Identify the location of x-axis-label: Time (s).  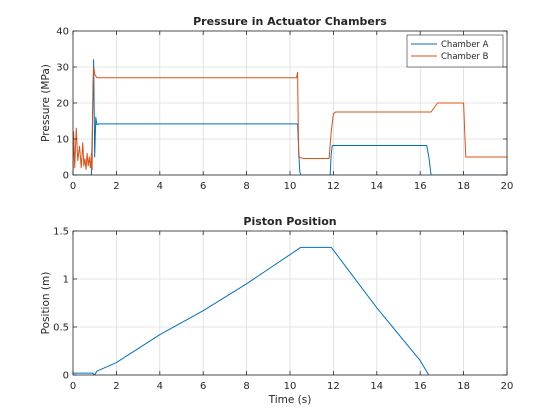
(290, 400).